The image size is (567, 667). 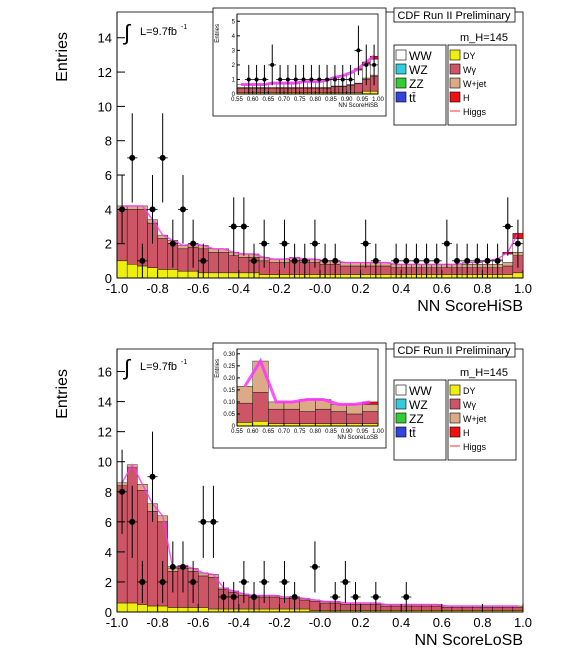 I want to click on y-tick-label: 14, so click(x=105, y=402).